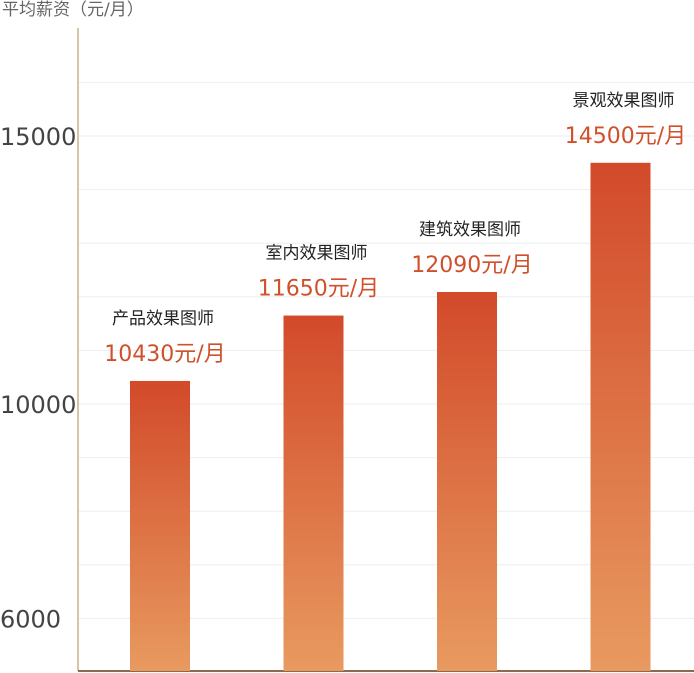 This screenshot has width=694, height=673. I want to click on bar-category-label: 产品效果图师, so click(163, 319).